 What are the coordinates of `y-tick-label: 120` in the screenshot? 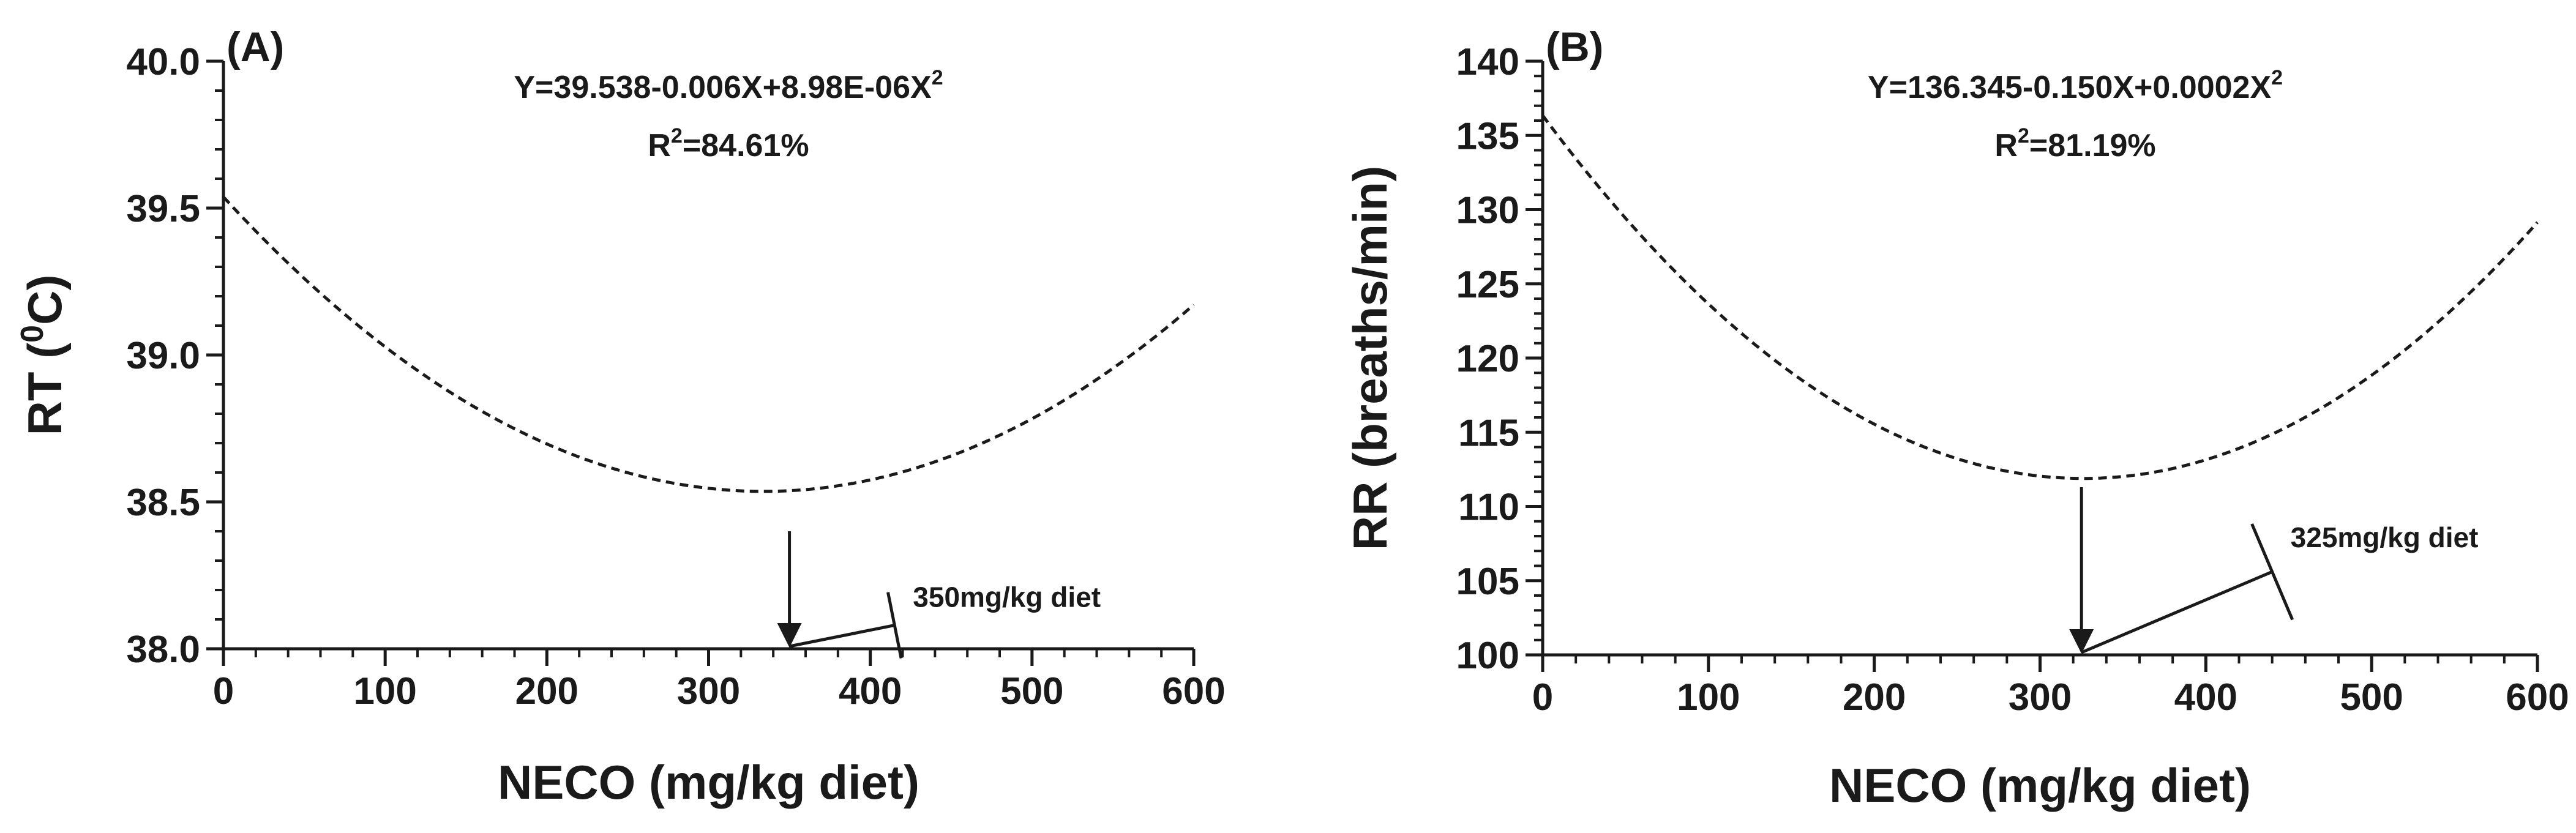 It's located at (1487, 359).